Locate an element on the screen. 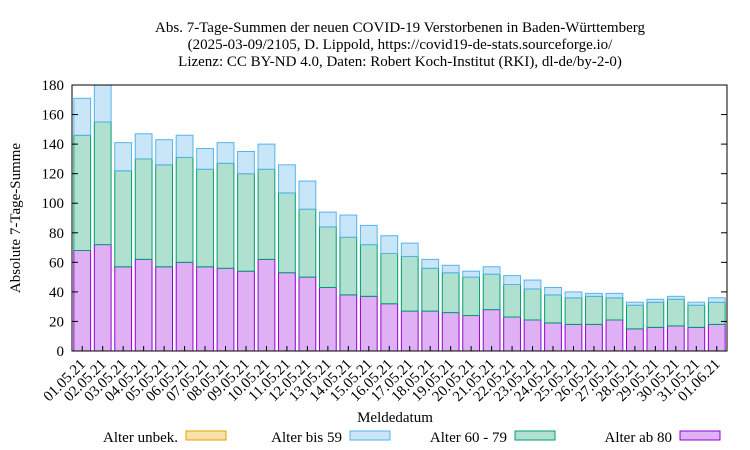 The height and width of the screenshot is (450, 750). legend-label-alter-60-79: Alter 60 - 79 is located at coordinates (468, 438).